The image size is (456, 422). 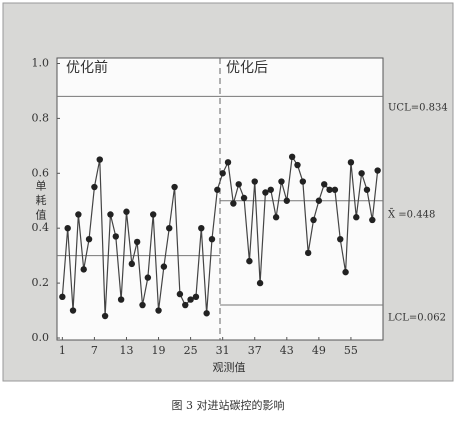 What do you see at coordinates (319, 350) in the screenshot?
I see `x-tick-label: 49` at bounding box center [319, 350].